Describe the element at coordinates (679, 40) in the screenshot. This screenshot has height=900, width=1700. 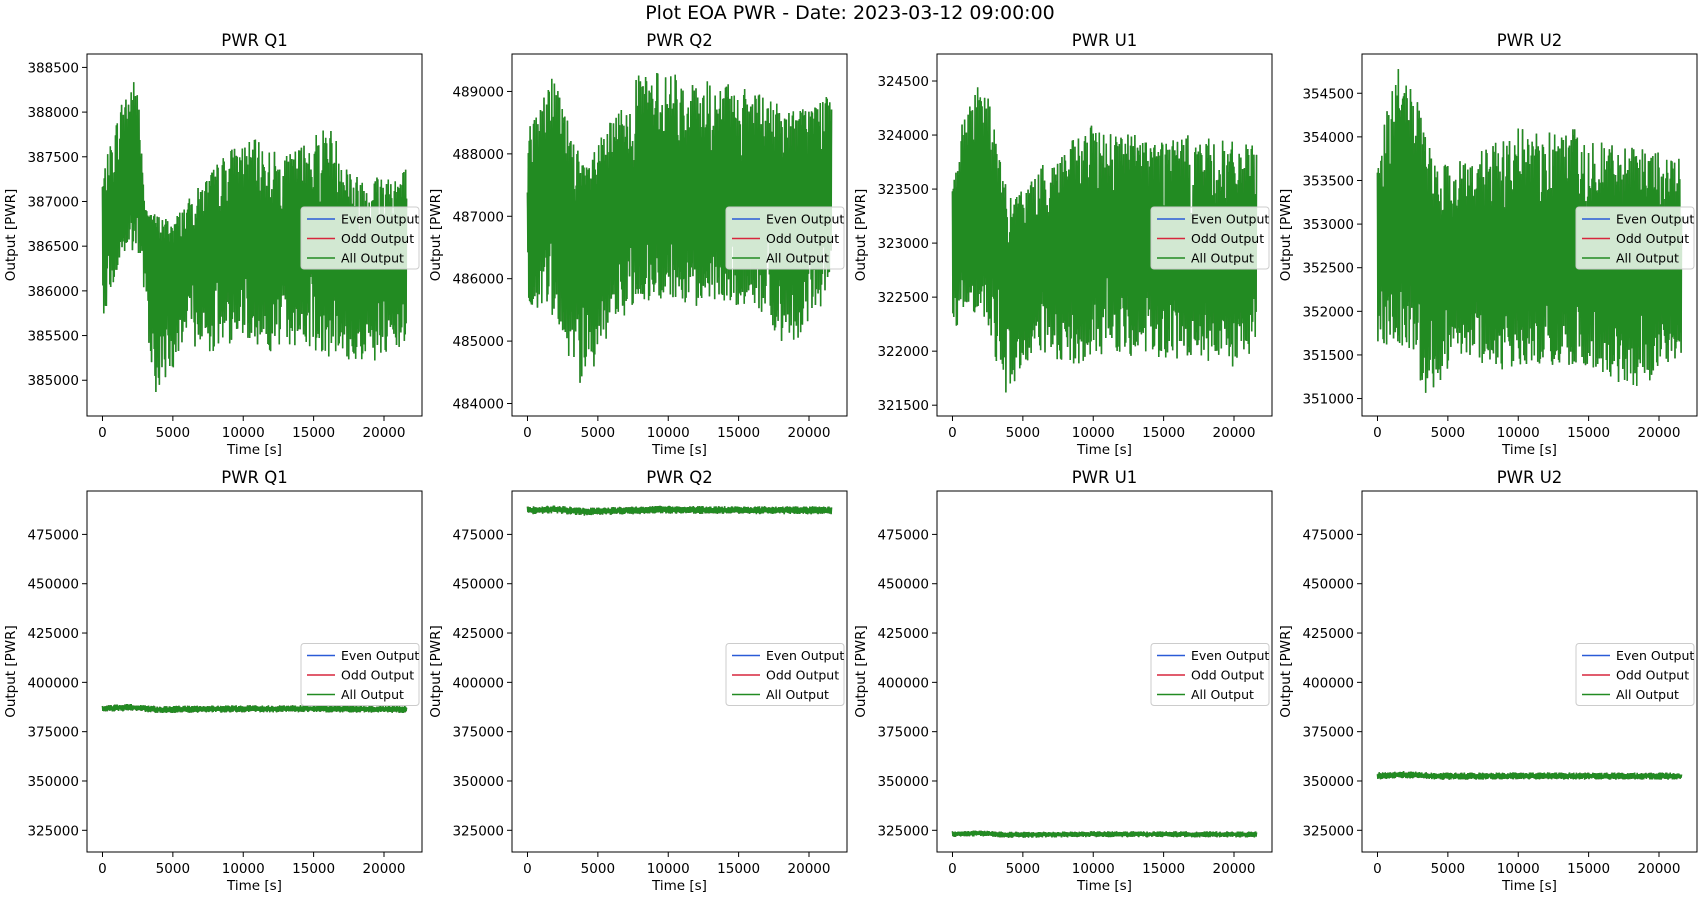
I see `subplot-title: PWR Q2` at that location.